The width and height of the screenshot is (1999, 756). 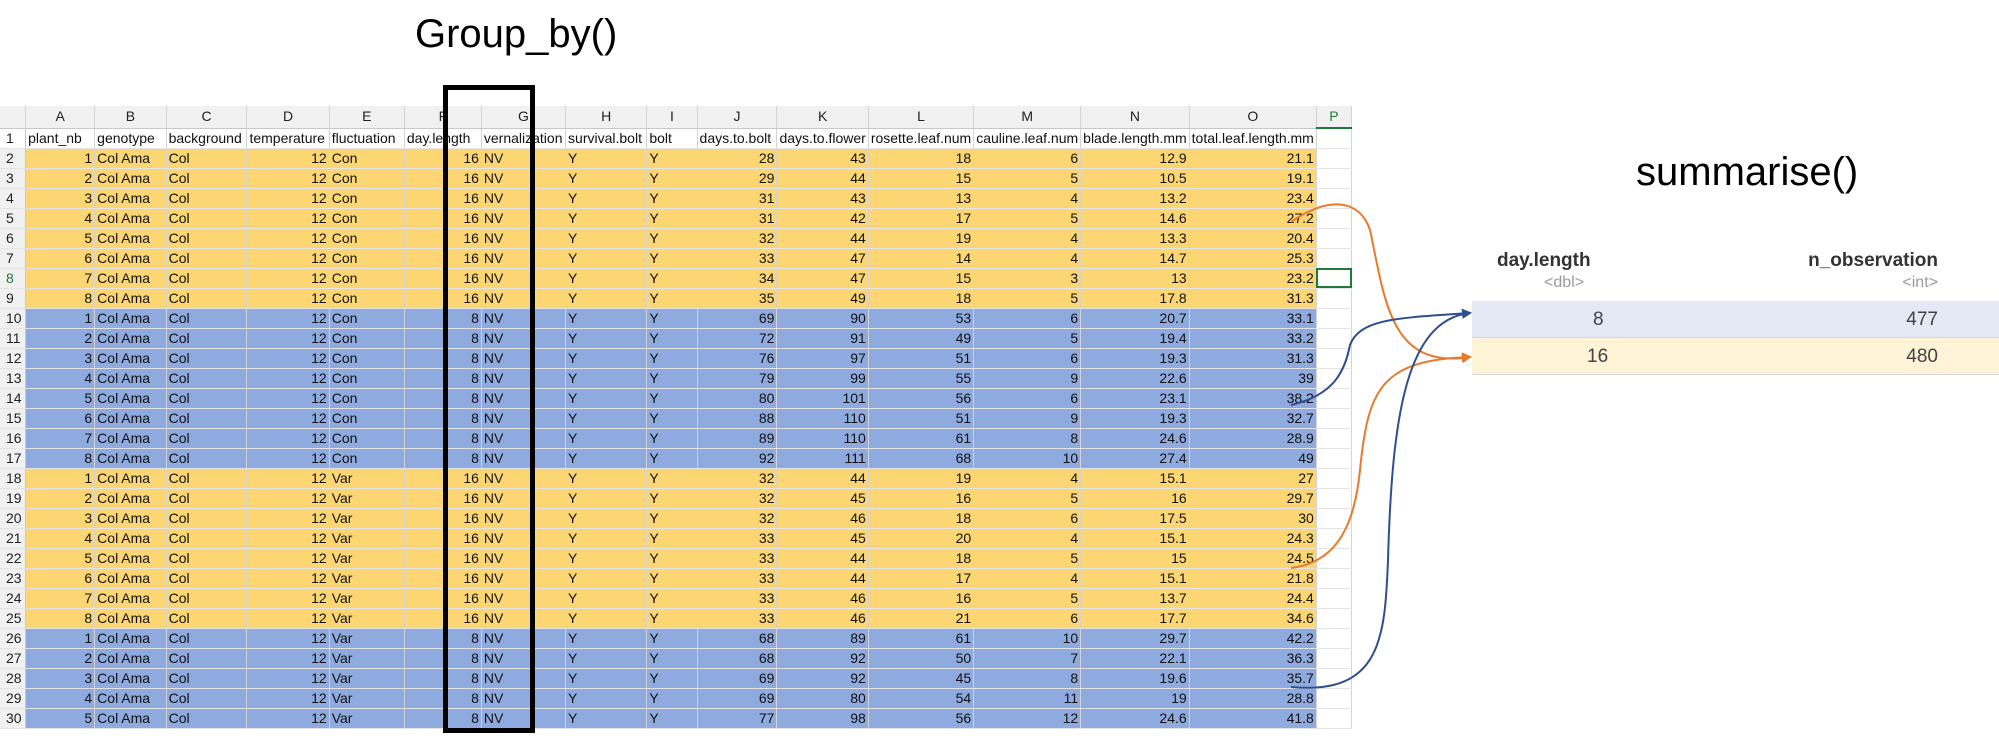 What do you see at coordinates (1135, 318) in the screenshot?
I see `table-cell: 20.7` at bounding box center [1135, 318].